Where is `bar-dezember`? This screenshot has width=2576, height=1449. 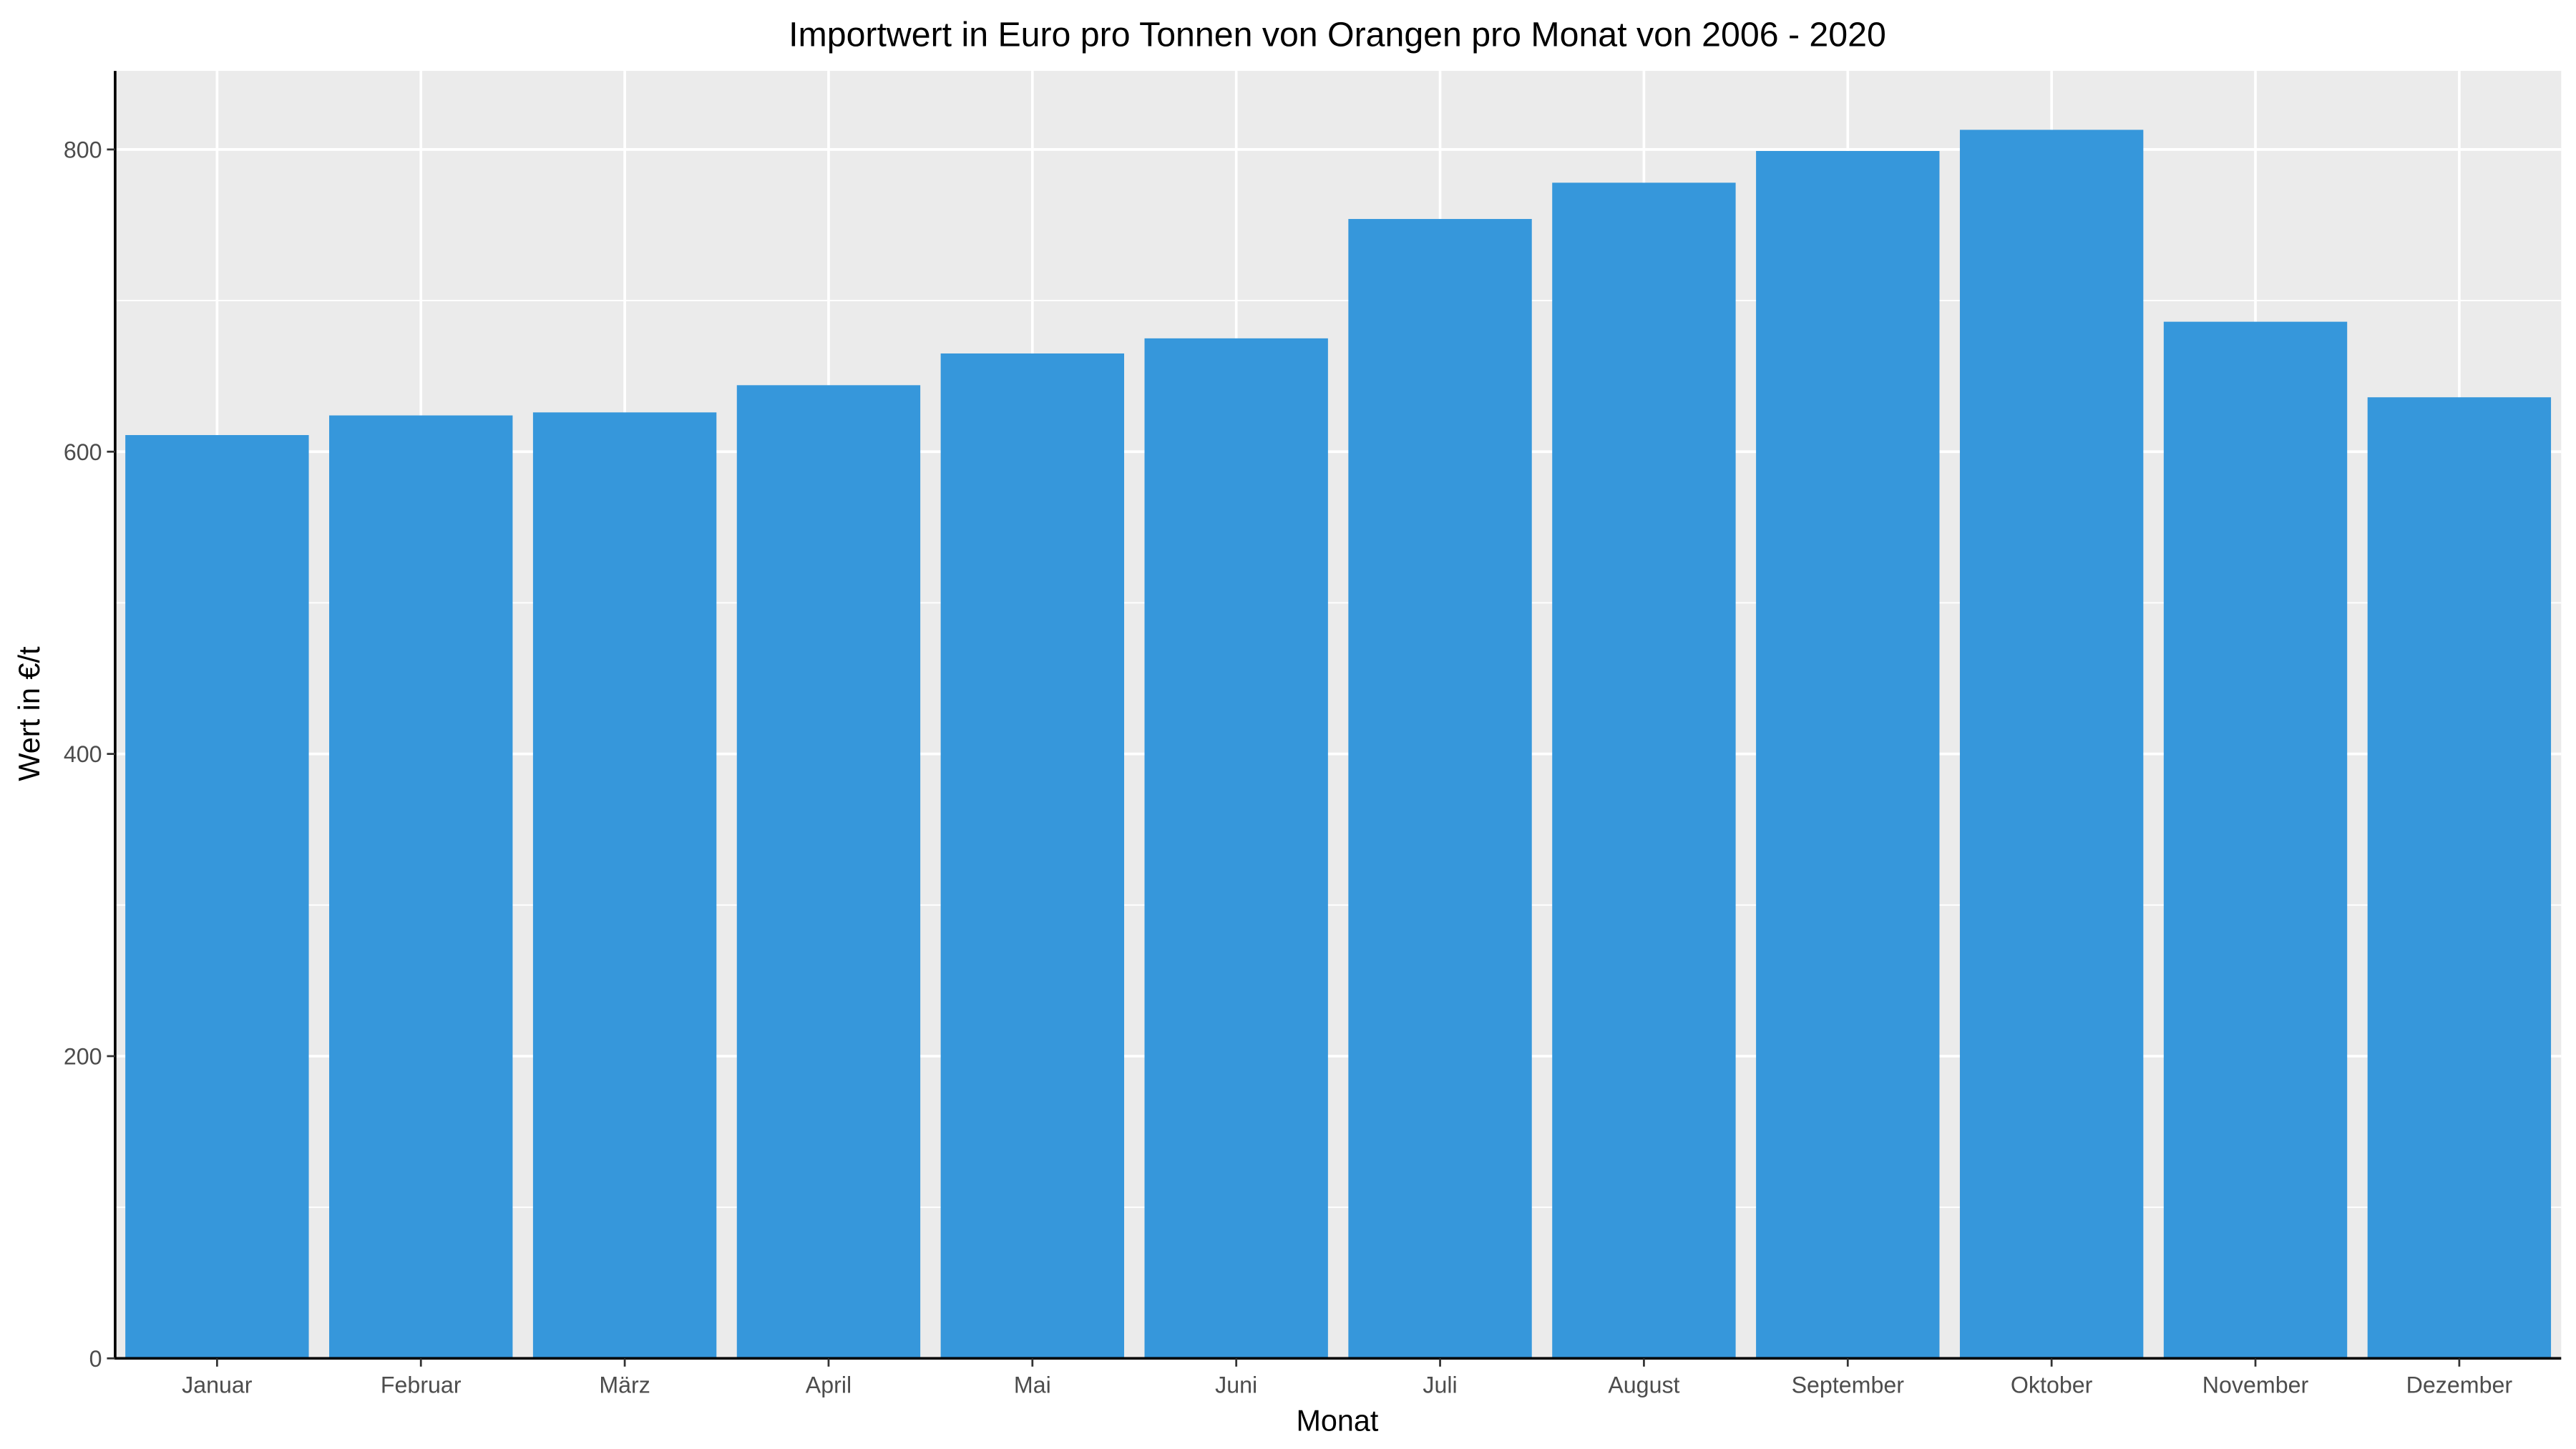
bar-dezember is located at coordinates (2459, 878).